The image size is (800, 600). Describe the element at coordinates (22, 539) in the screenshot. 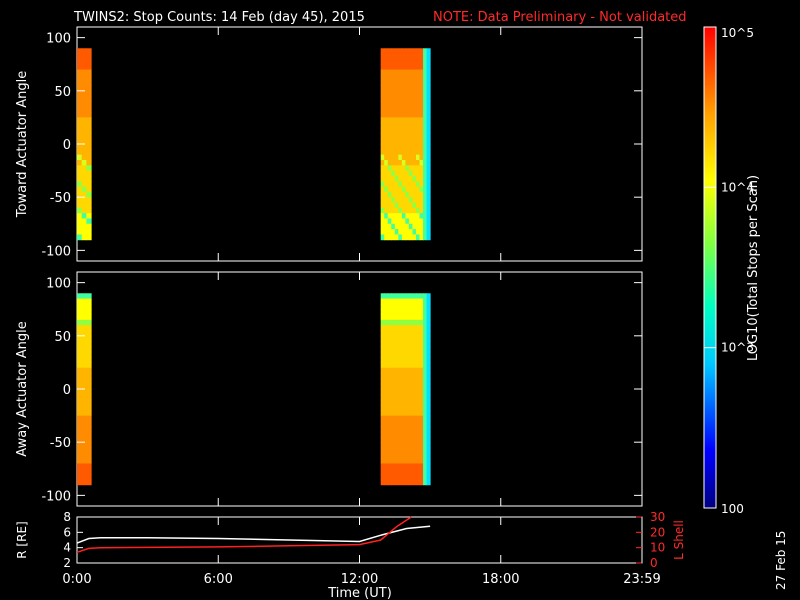

I see `orbit-ylabel-left: R [RE]` at that location.